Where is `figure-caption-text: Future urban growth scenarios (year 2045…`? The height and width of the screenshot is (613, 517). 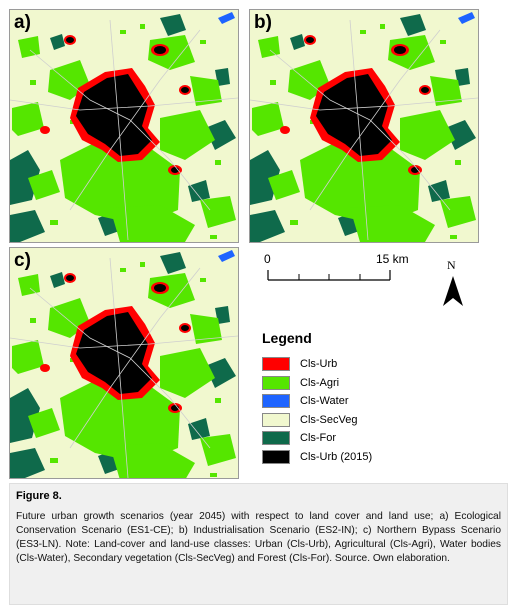
figure-caption-text: Future urban growth scenarios (year 2045… is located at coordinates (258, 537).